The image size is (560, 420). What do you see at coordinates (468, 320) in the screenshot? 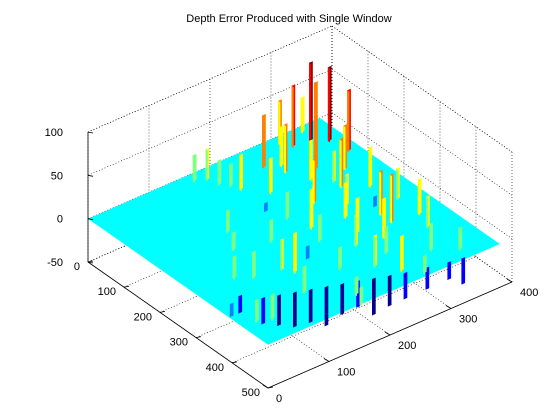
I see `y-tick-label: 300` at bounding box center [468, 320].